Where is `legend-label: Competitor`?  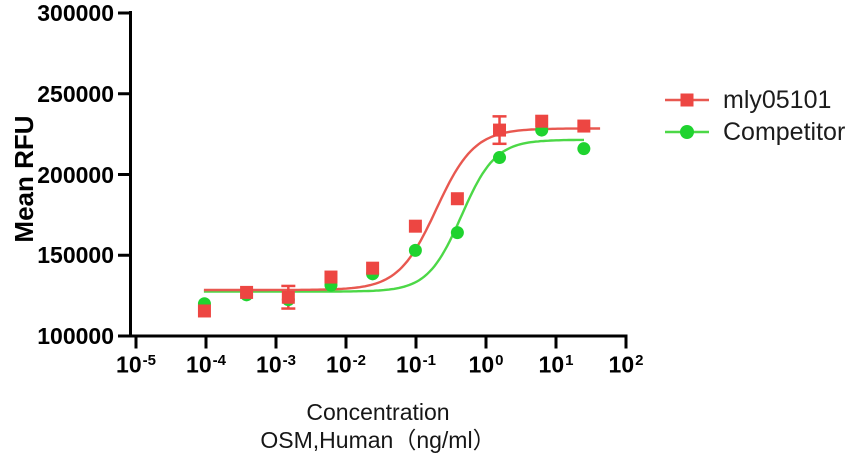
legend-label: Competitor is located at coordinates (784, 131).